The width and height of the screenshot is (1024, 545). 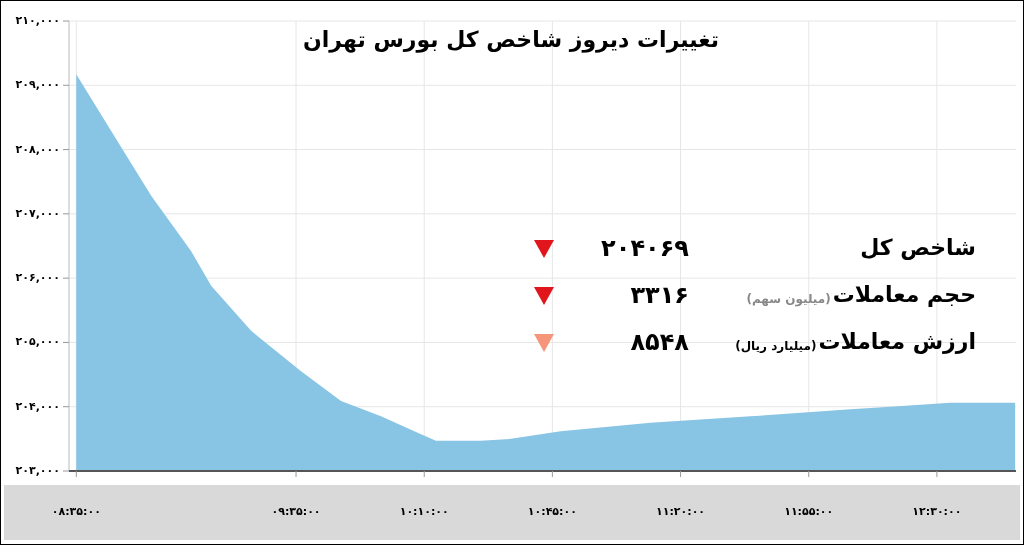 What do you see at coordinates (37, 213) in the screenshot?
I see `y-tick-label: ۲۰۷,۰۰۰` at bounding box center [37, 213].